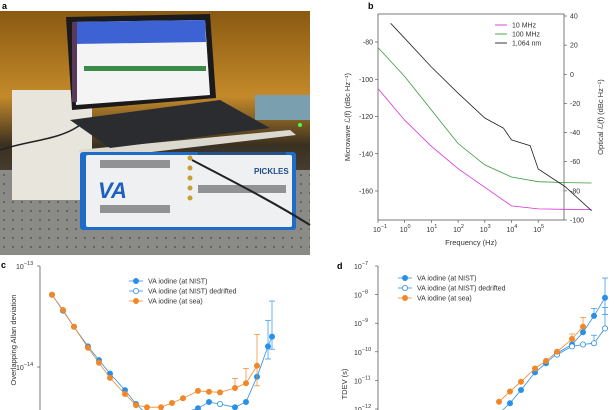  Describe the element at coordinates (574, 46) in the screenshot. I see `y-right-tick-label: 20` at that location.